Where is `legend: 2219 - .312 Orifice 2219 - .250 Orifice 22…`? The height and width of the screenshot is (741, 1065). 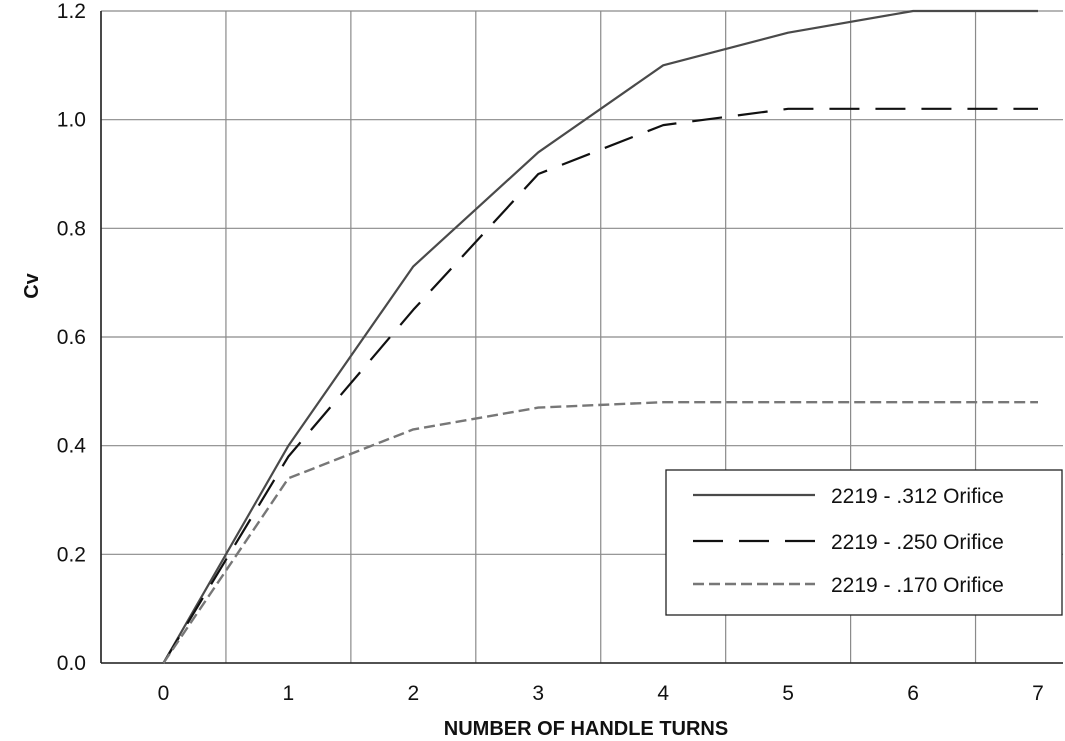
legend: 2219 - .312 Orifice 2219 - .250 Orifice 22… is located at coordinates (864, 542).